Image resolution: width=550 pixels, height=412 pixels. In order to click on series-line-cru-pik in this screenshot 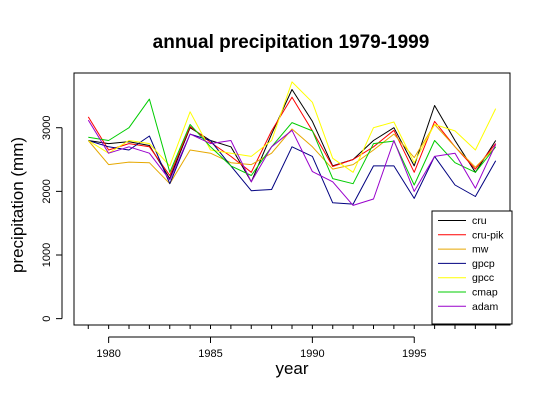, I will do `click(292, 136)`.